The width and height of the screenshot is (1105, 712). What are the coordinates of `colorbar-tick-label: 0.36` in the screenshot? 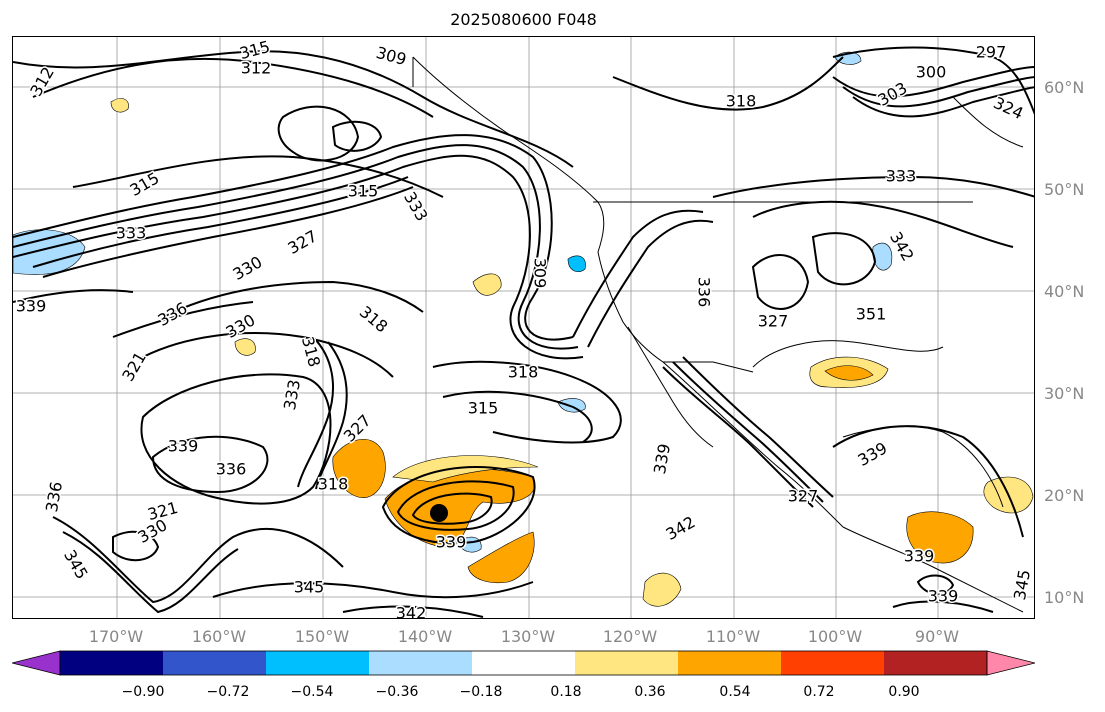 It's located at (650, 692).